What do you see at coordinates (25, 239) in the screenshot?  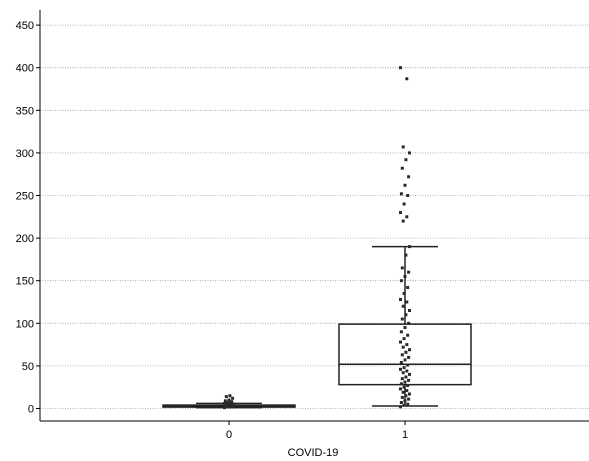 I see `y-tick-label: 200` at bounding box center [25, 239].